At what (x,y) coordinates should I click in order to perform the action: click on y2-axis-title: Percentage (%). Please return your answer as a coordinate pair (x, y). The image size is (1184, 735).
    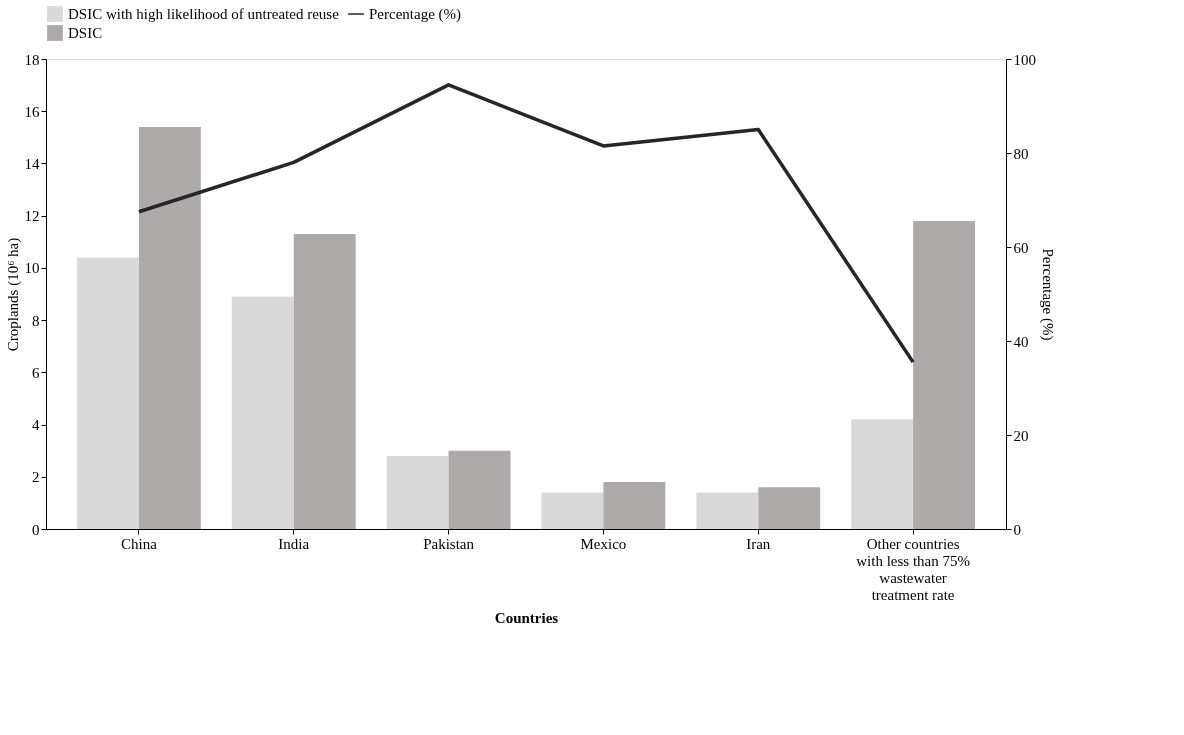
    Looking at the image, I should click on (1047, 294).